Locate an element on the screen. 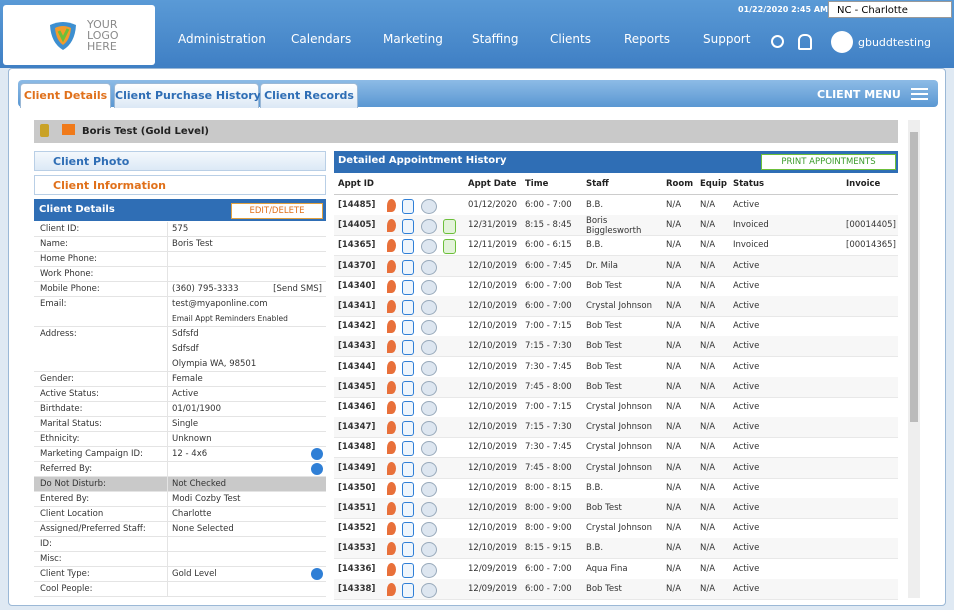 Image resolution: width=954 pixels, height=610 pixels. nav-item: Staffing is located at coordinates (495, 39).